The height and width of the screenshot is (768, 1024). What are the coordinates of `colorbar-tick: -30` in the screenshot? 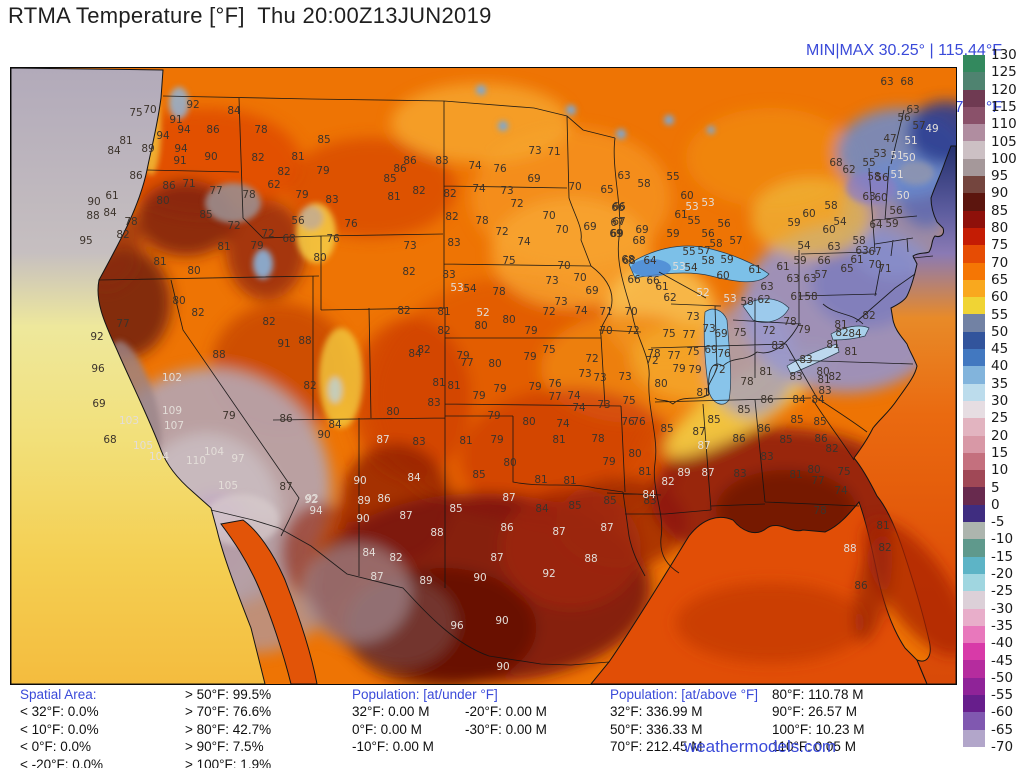 It's located at (1002, 608).